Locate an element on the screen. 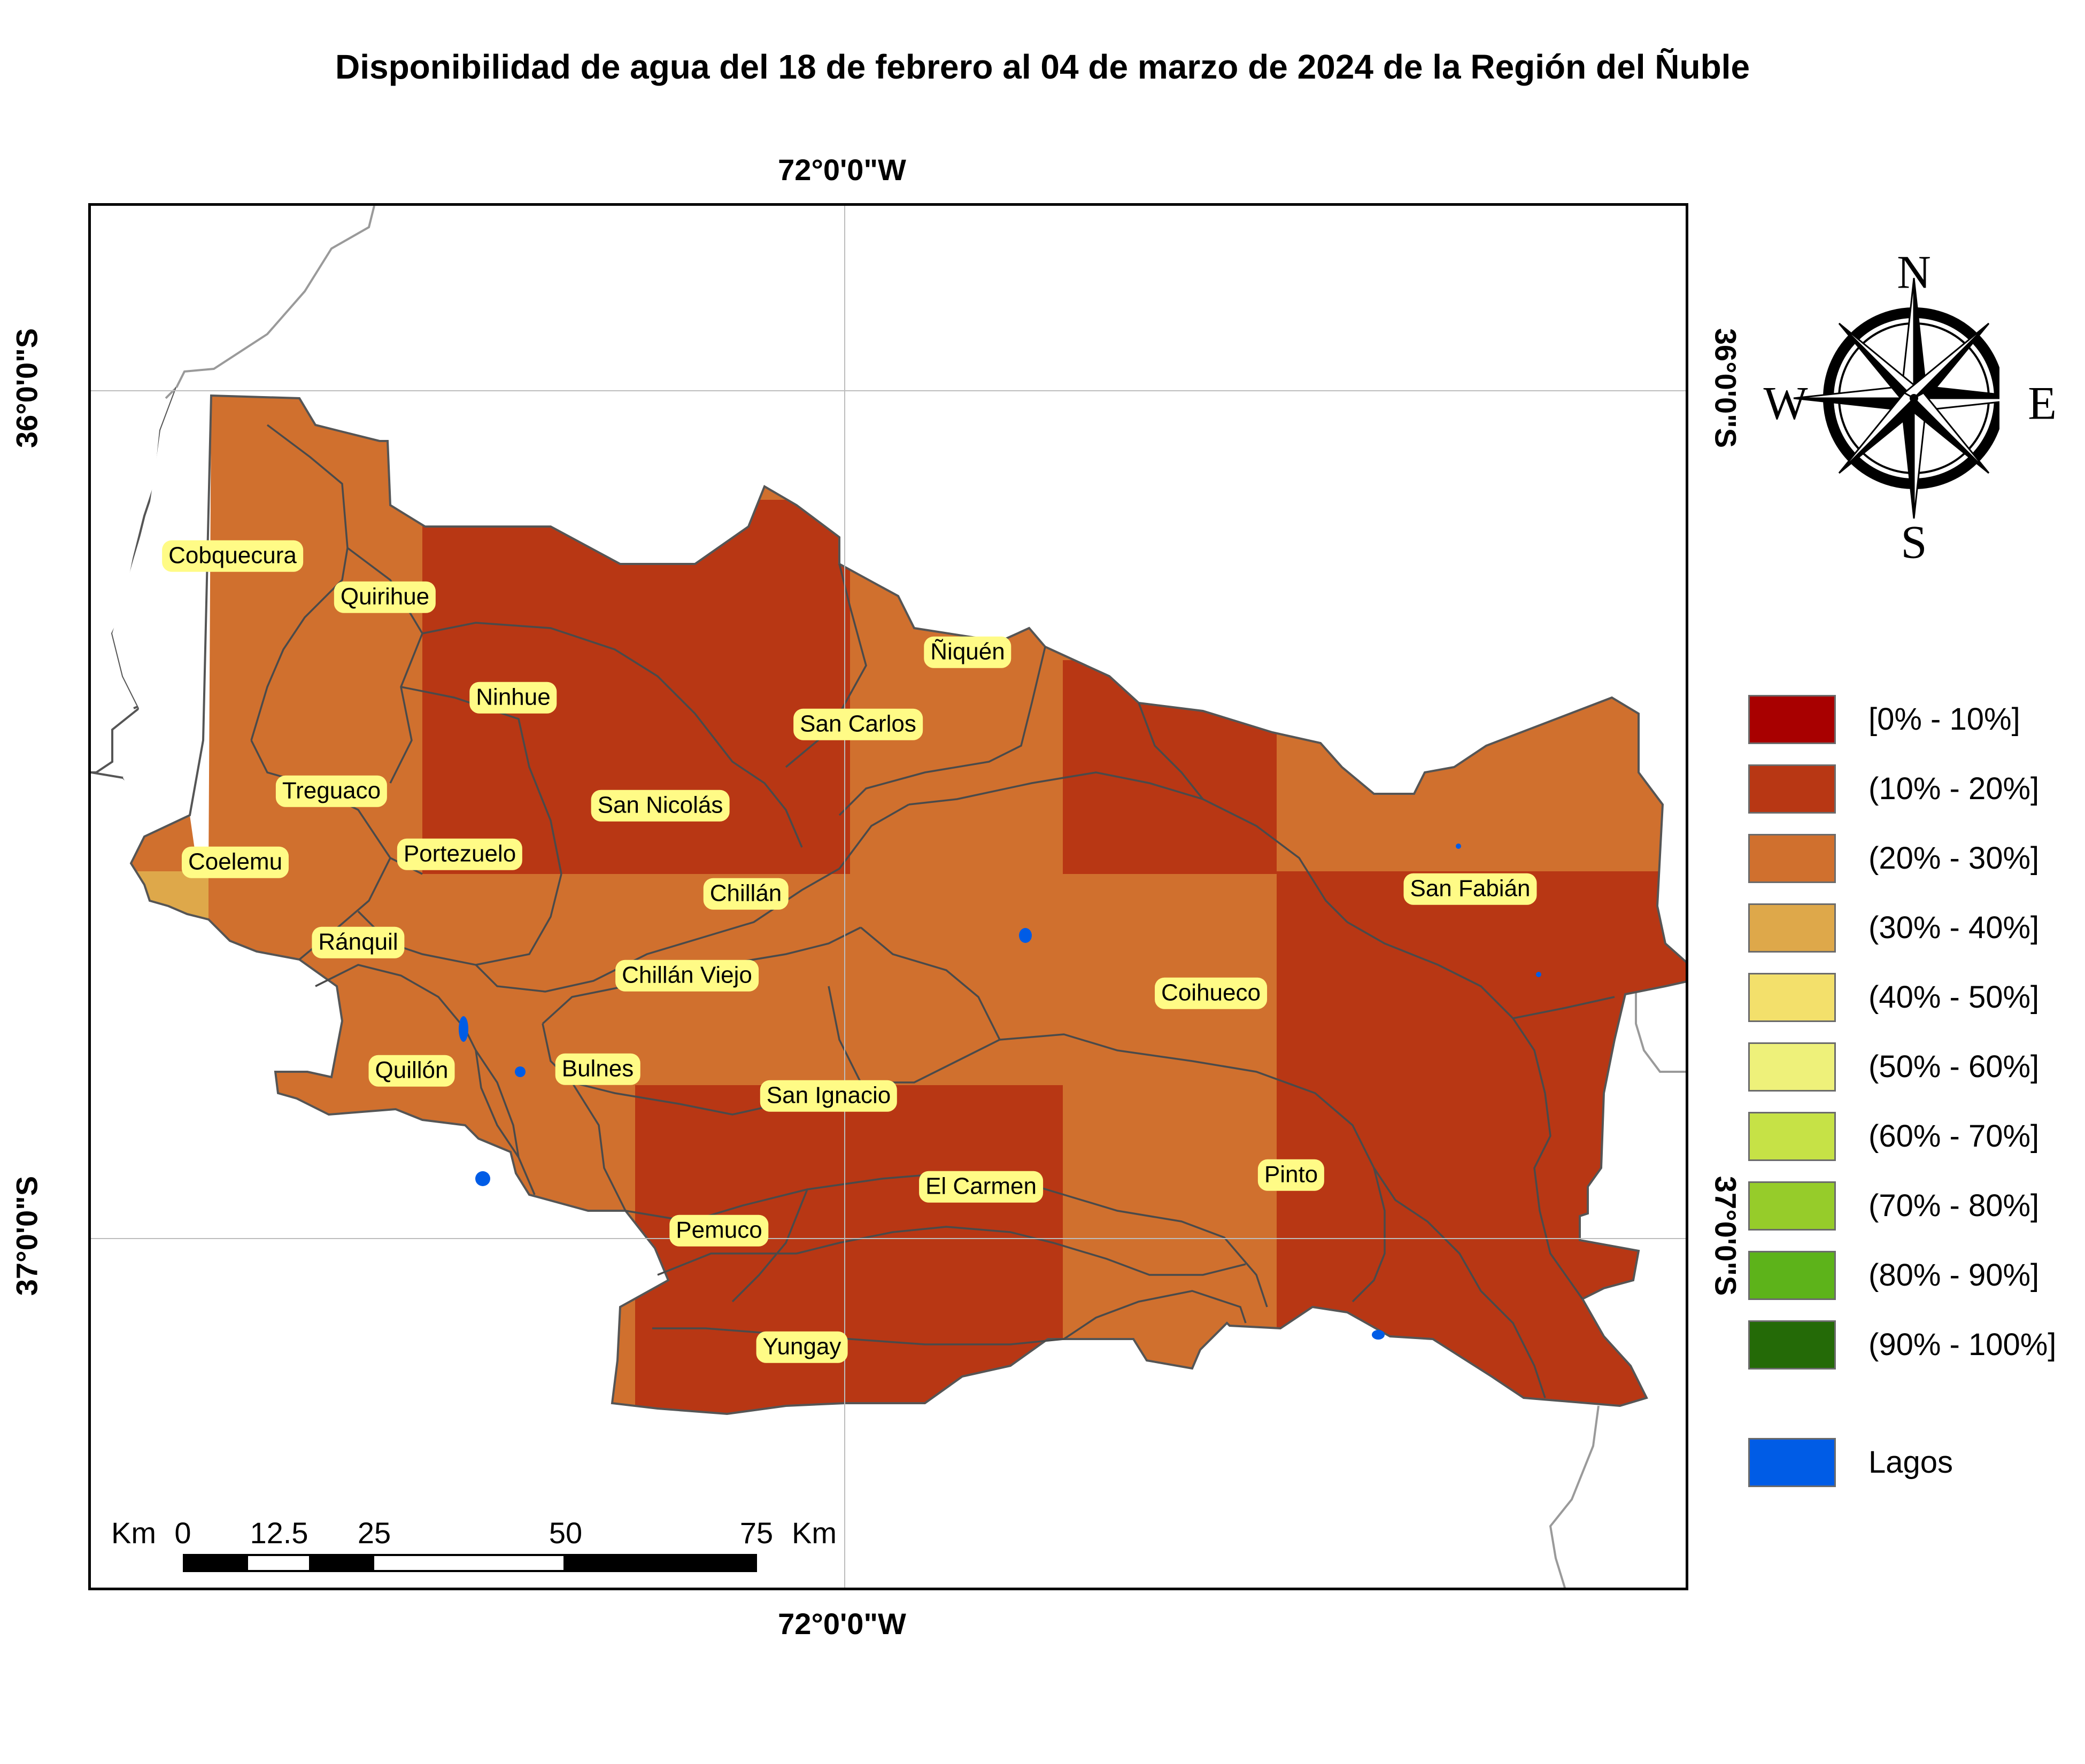  commune-label: Pemuco is located at coordinates (719, 1230).